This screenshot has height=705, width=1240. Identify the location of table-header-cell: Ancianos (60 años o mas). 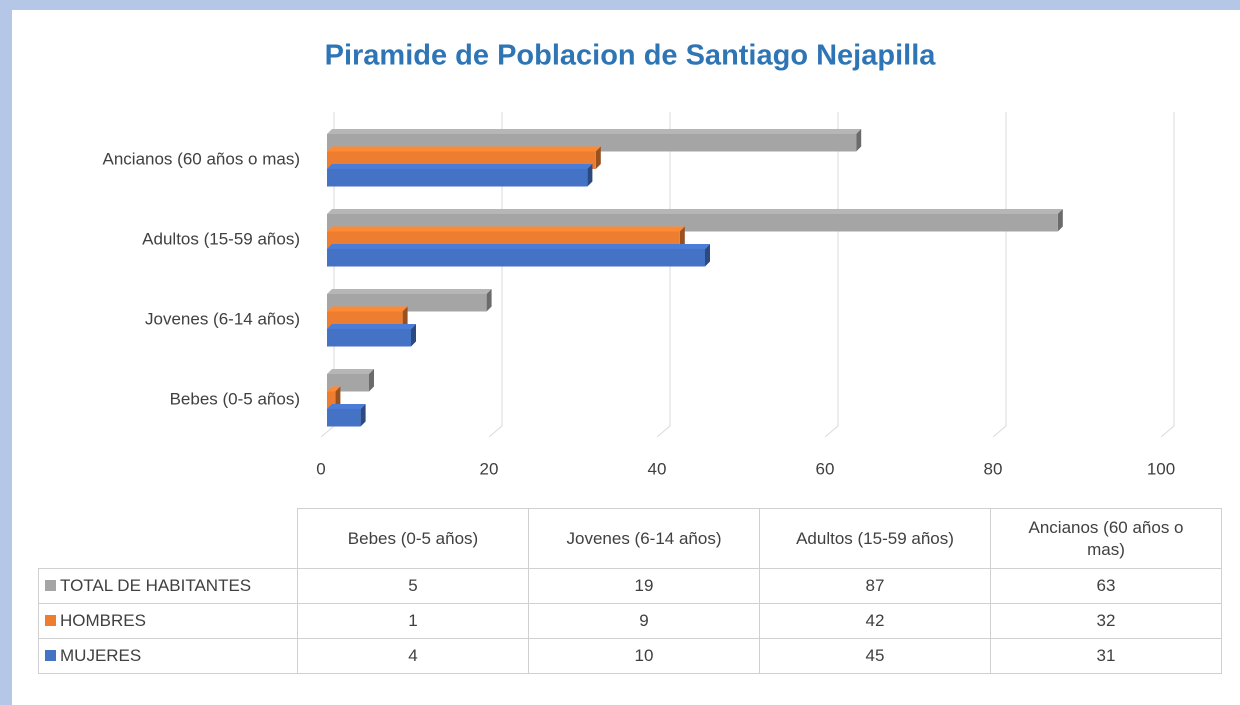
(1106, 538).